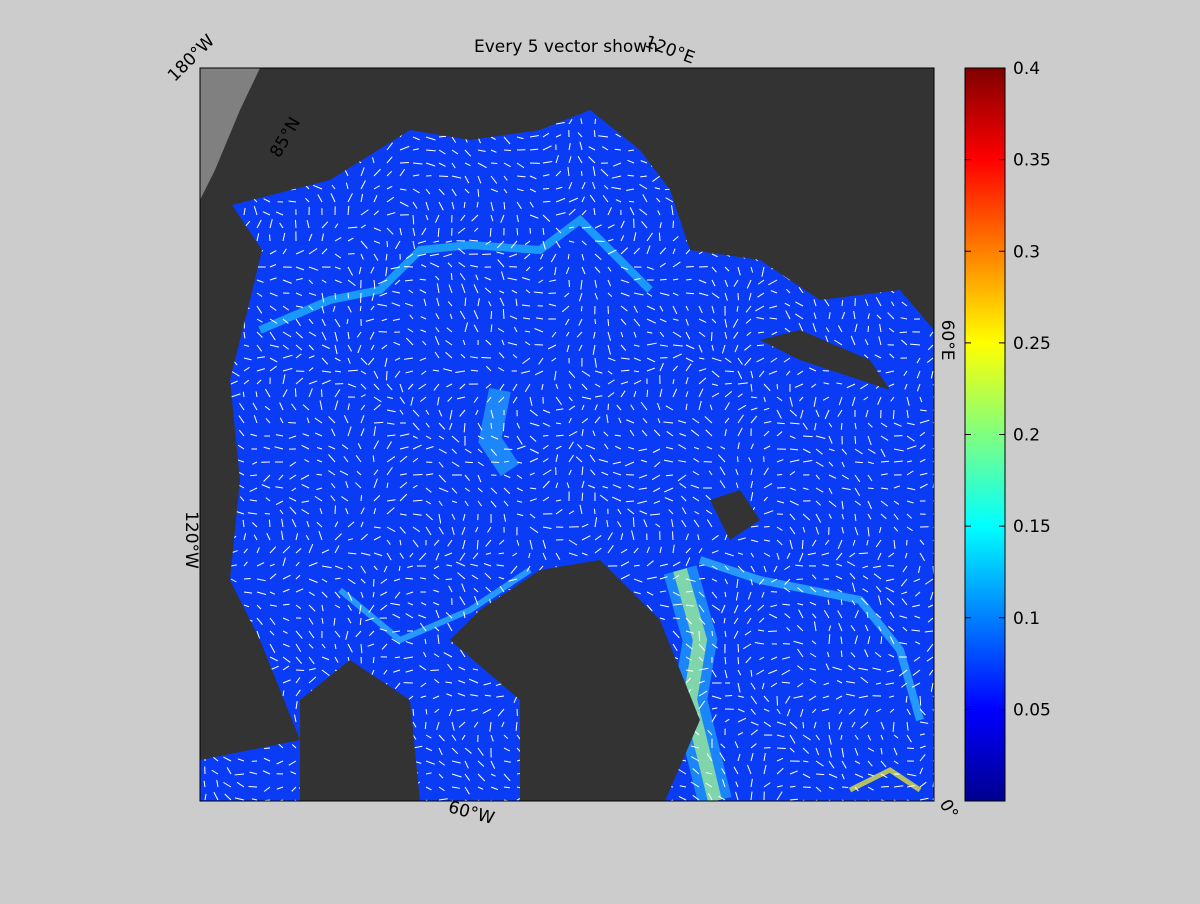  I want to click on colorbar-tick-label: 0.25, so click(1032, 344).